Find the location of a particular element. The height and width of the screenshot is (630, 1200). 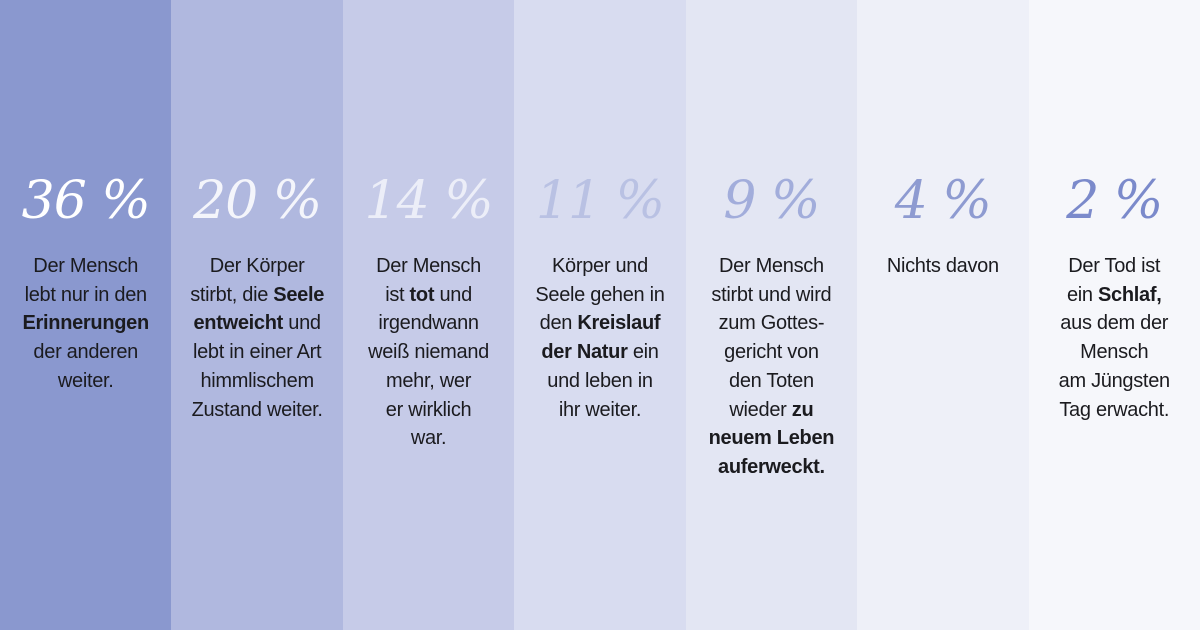

description-line: stirbt, die Seele is located at coordinates (256, 295).